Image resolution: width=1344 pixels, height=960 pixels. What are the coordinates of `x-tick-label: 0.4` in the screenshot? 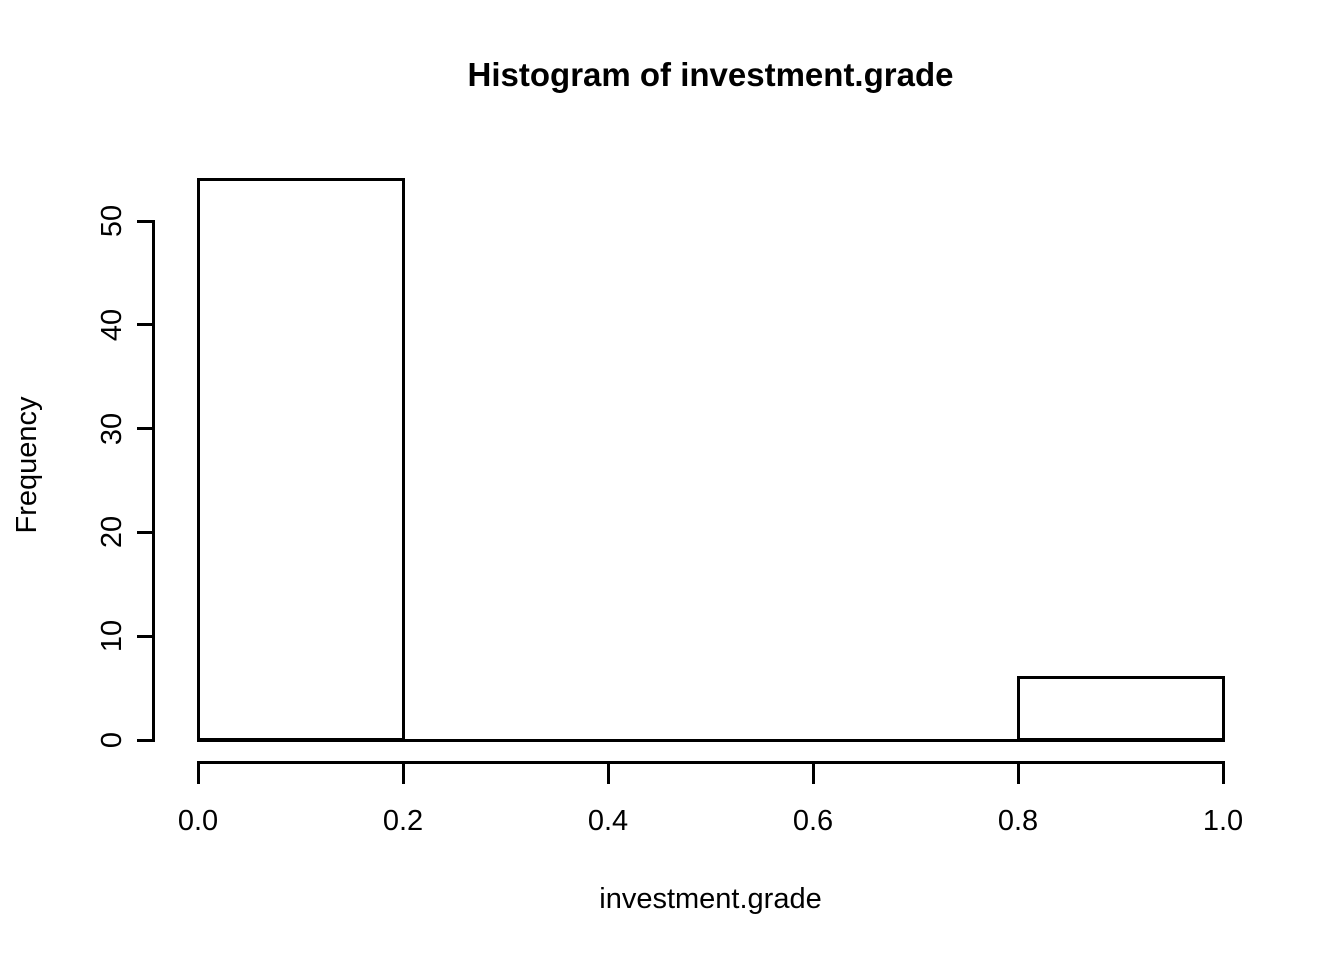 It's located at (608, 821).